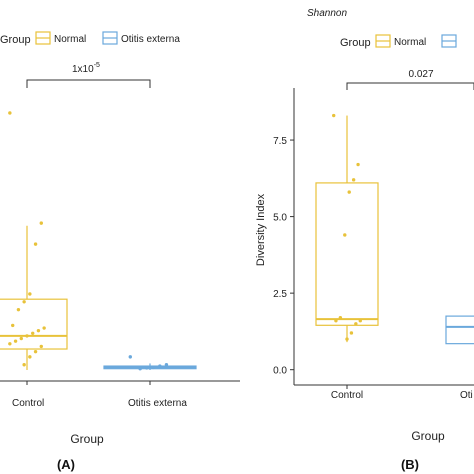  Describe the element at coordinates (410, 42) in the screenshot. I see `panel-b-legend-label-normal: Normal` at that location.